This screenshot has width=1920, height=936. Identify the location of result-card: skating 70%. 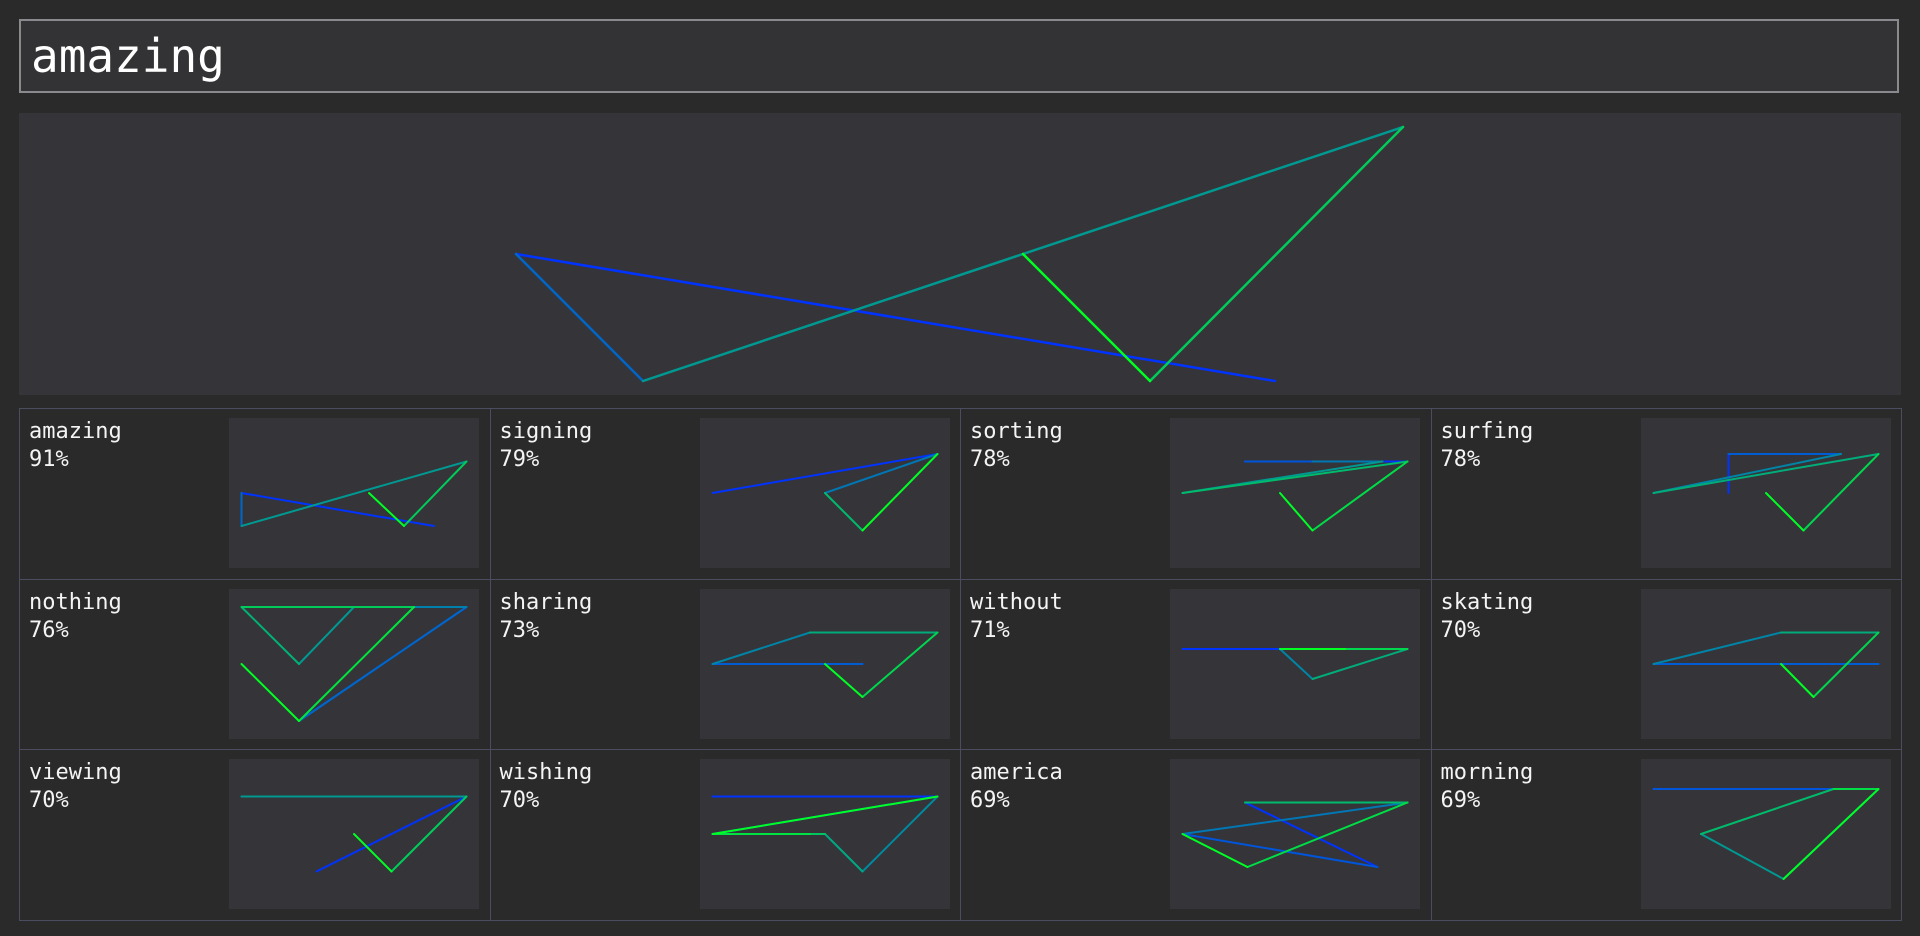
(1666, 665).